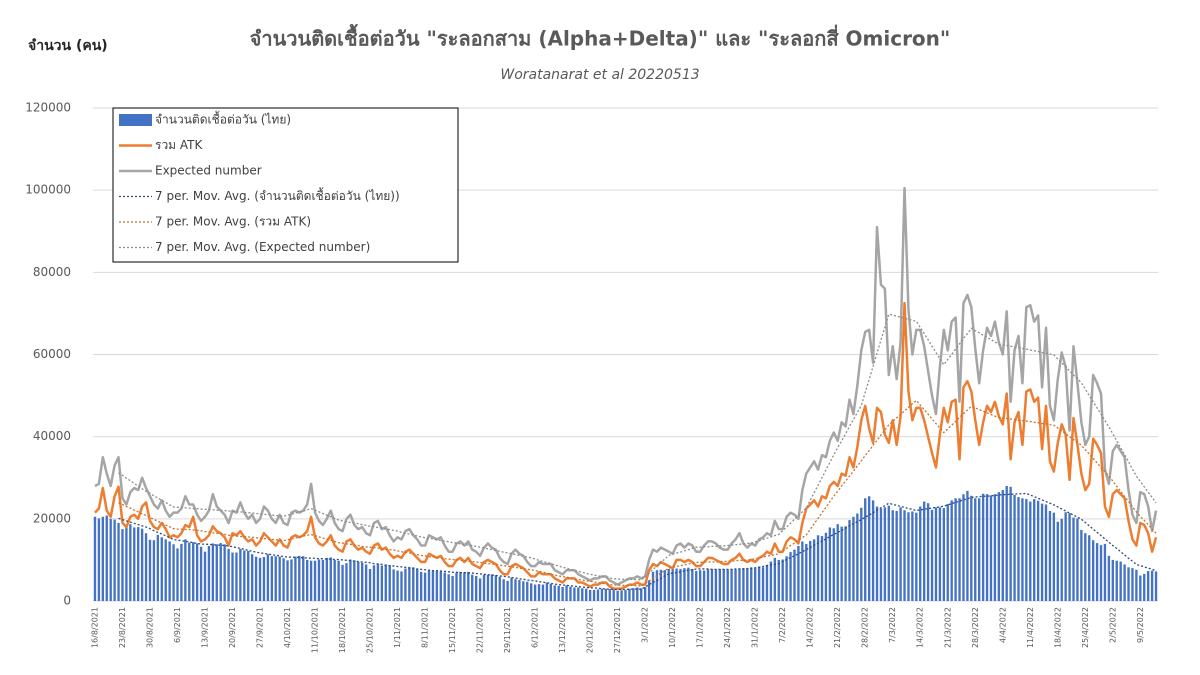 The image size is (1200, 675). Describe the element at coordinates (599, 75) in the screenshot. I see `chart-subtitle: Woratanarat et al 20220513` at that location.